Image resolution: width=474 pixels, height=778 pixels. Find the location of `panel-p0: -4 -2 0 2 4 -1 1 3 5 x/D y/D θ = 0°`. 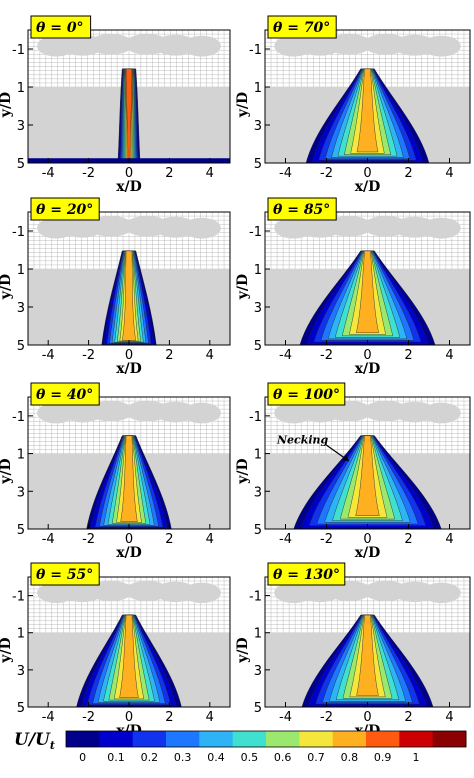

panel-p0: -4 -2 0 2 4 -1 1 3 5 x/D y/D θ = 0° is located at coordinates (115, 105).